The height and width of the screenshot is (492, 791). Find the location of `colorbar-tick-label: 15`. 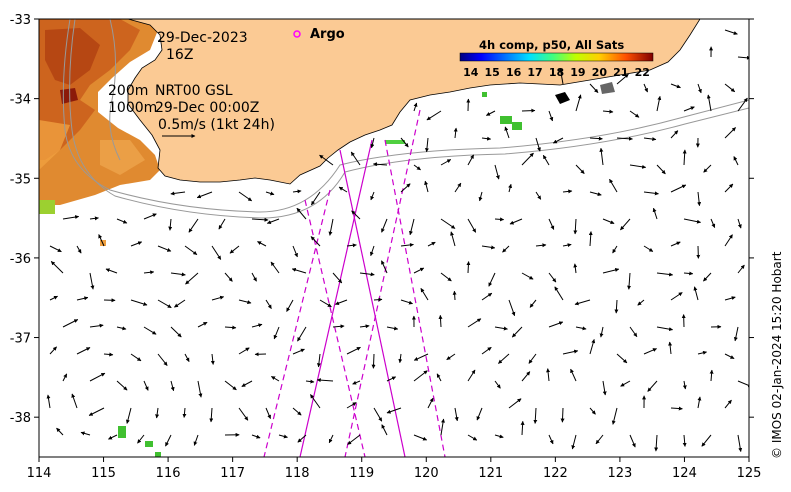

colorbar-tick-label: 15 is located at coordinates (492, 72).